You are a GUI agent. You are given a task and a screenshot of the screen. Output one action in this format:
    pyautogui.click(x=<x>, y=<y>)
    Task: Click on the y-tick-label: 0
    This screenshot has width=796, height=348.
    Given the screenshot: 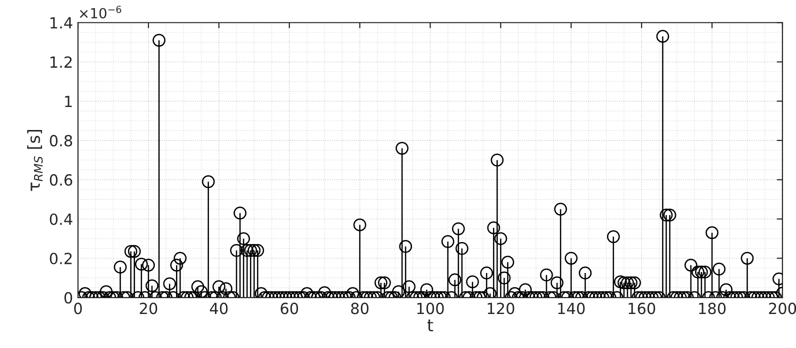 What is the action you would take?
    pyautogui.click(x=68, y=298)
    